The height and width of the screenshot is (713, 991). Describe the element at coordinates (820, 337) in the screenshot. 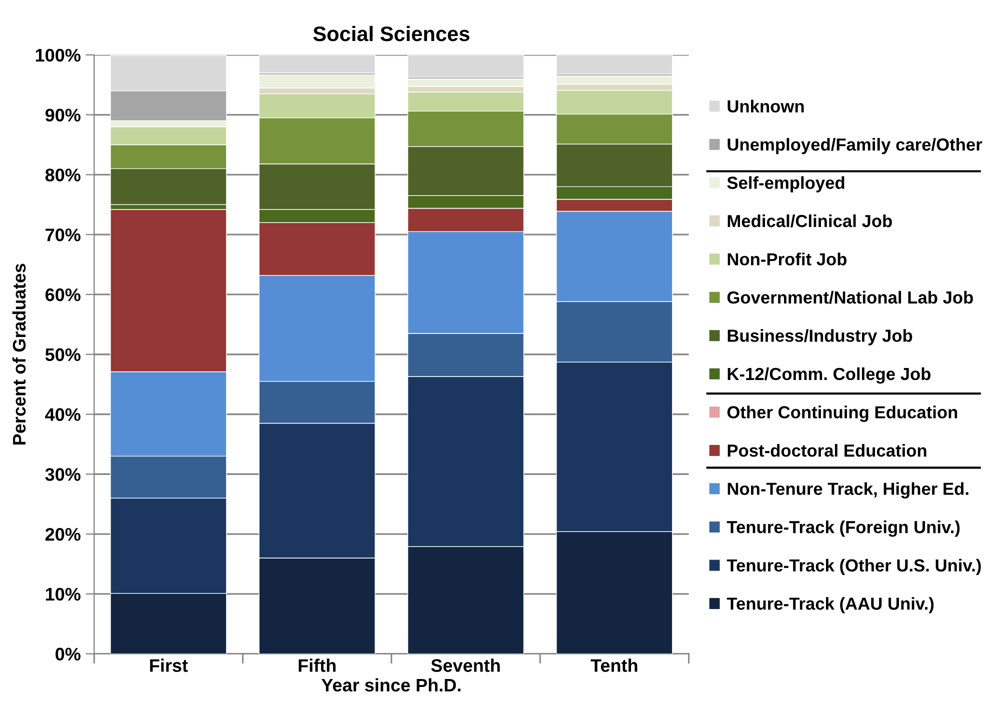

I see `legend-label: Business/Industry Job` at that location.